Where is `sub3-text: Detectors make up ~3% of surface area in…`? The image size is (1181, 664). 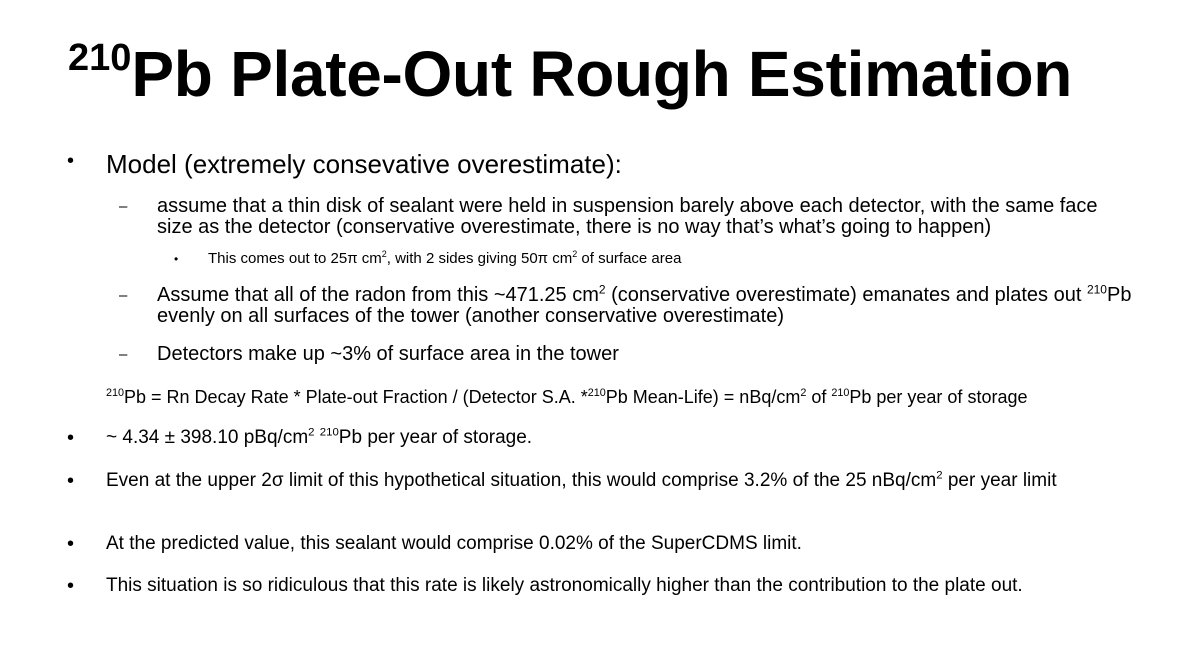 sub3-text: Detectors make up ~3% of surface area in… is located at coordinates (388, 354).